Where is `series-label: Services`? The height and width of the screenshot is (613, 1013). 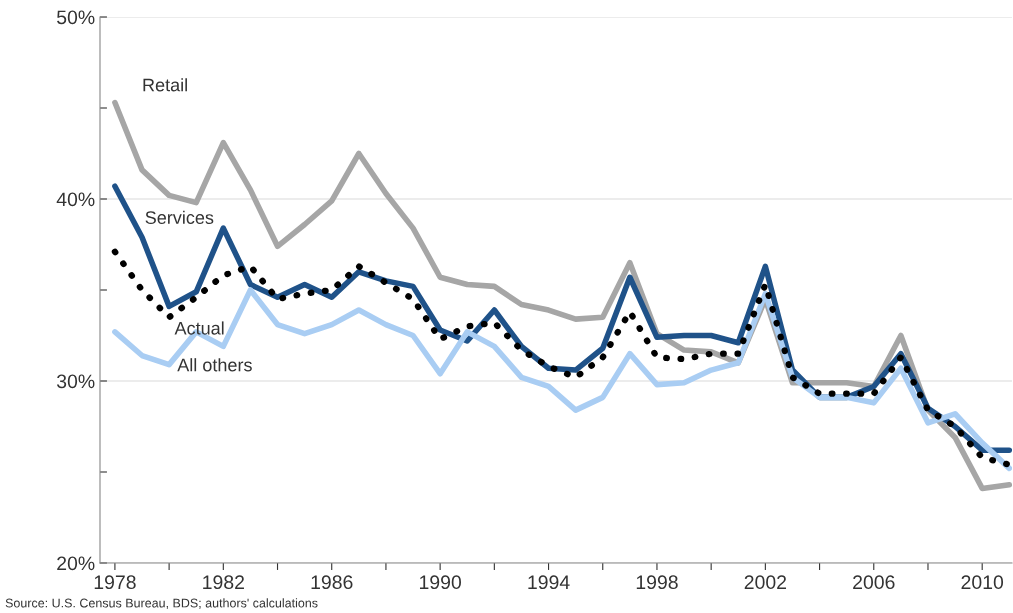
series-label: Services is located at coordinates (179, 217).